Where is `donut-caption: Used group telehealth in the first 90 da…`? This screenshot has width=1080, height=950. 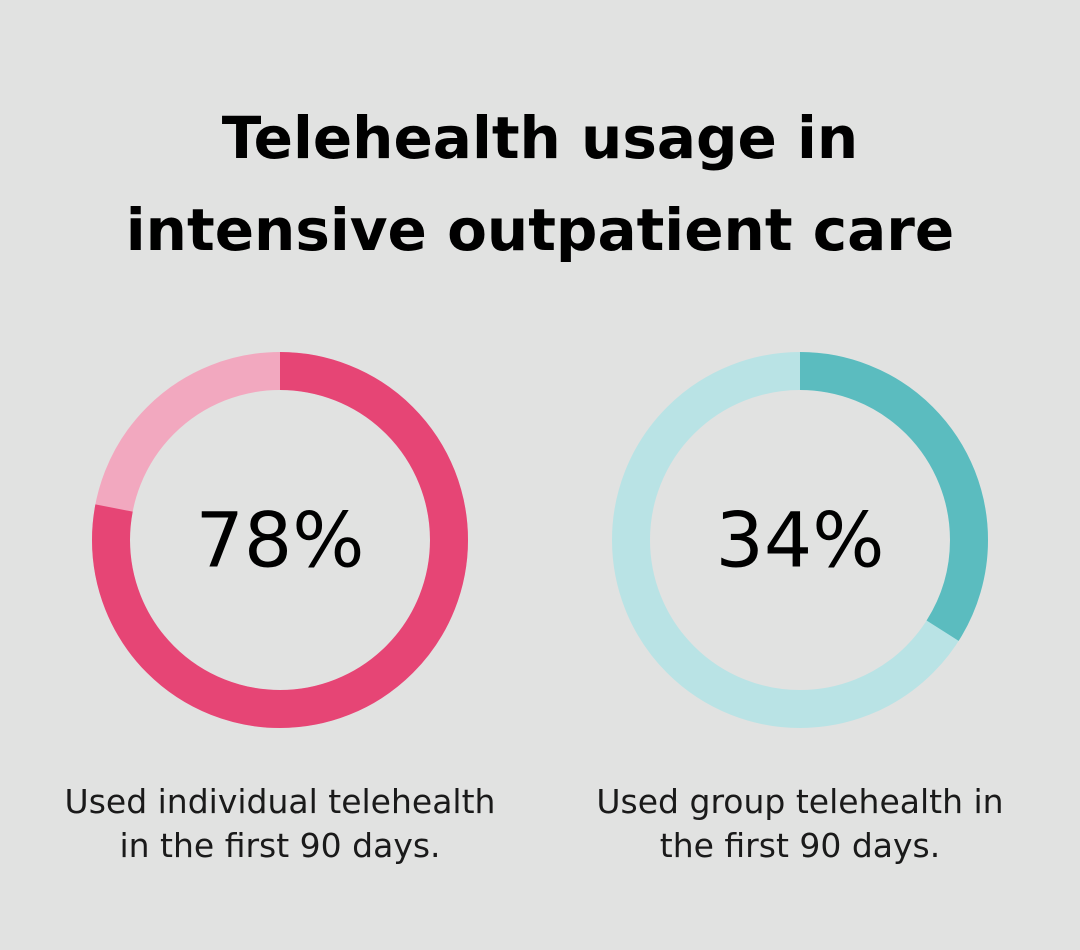
donut-caption: Used group telehealth in the first 90 da… is located at coordinates (800, 824).